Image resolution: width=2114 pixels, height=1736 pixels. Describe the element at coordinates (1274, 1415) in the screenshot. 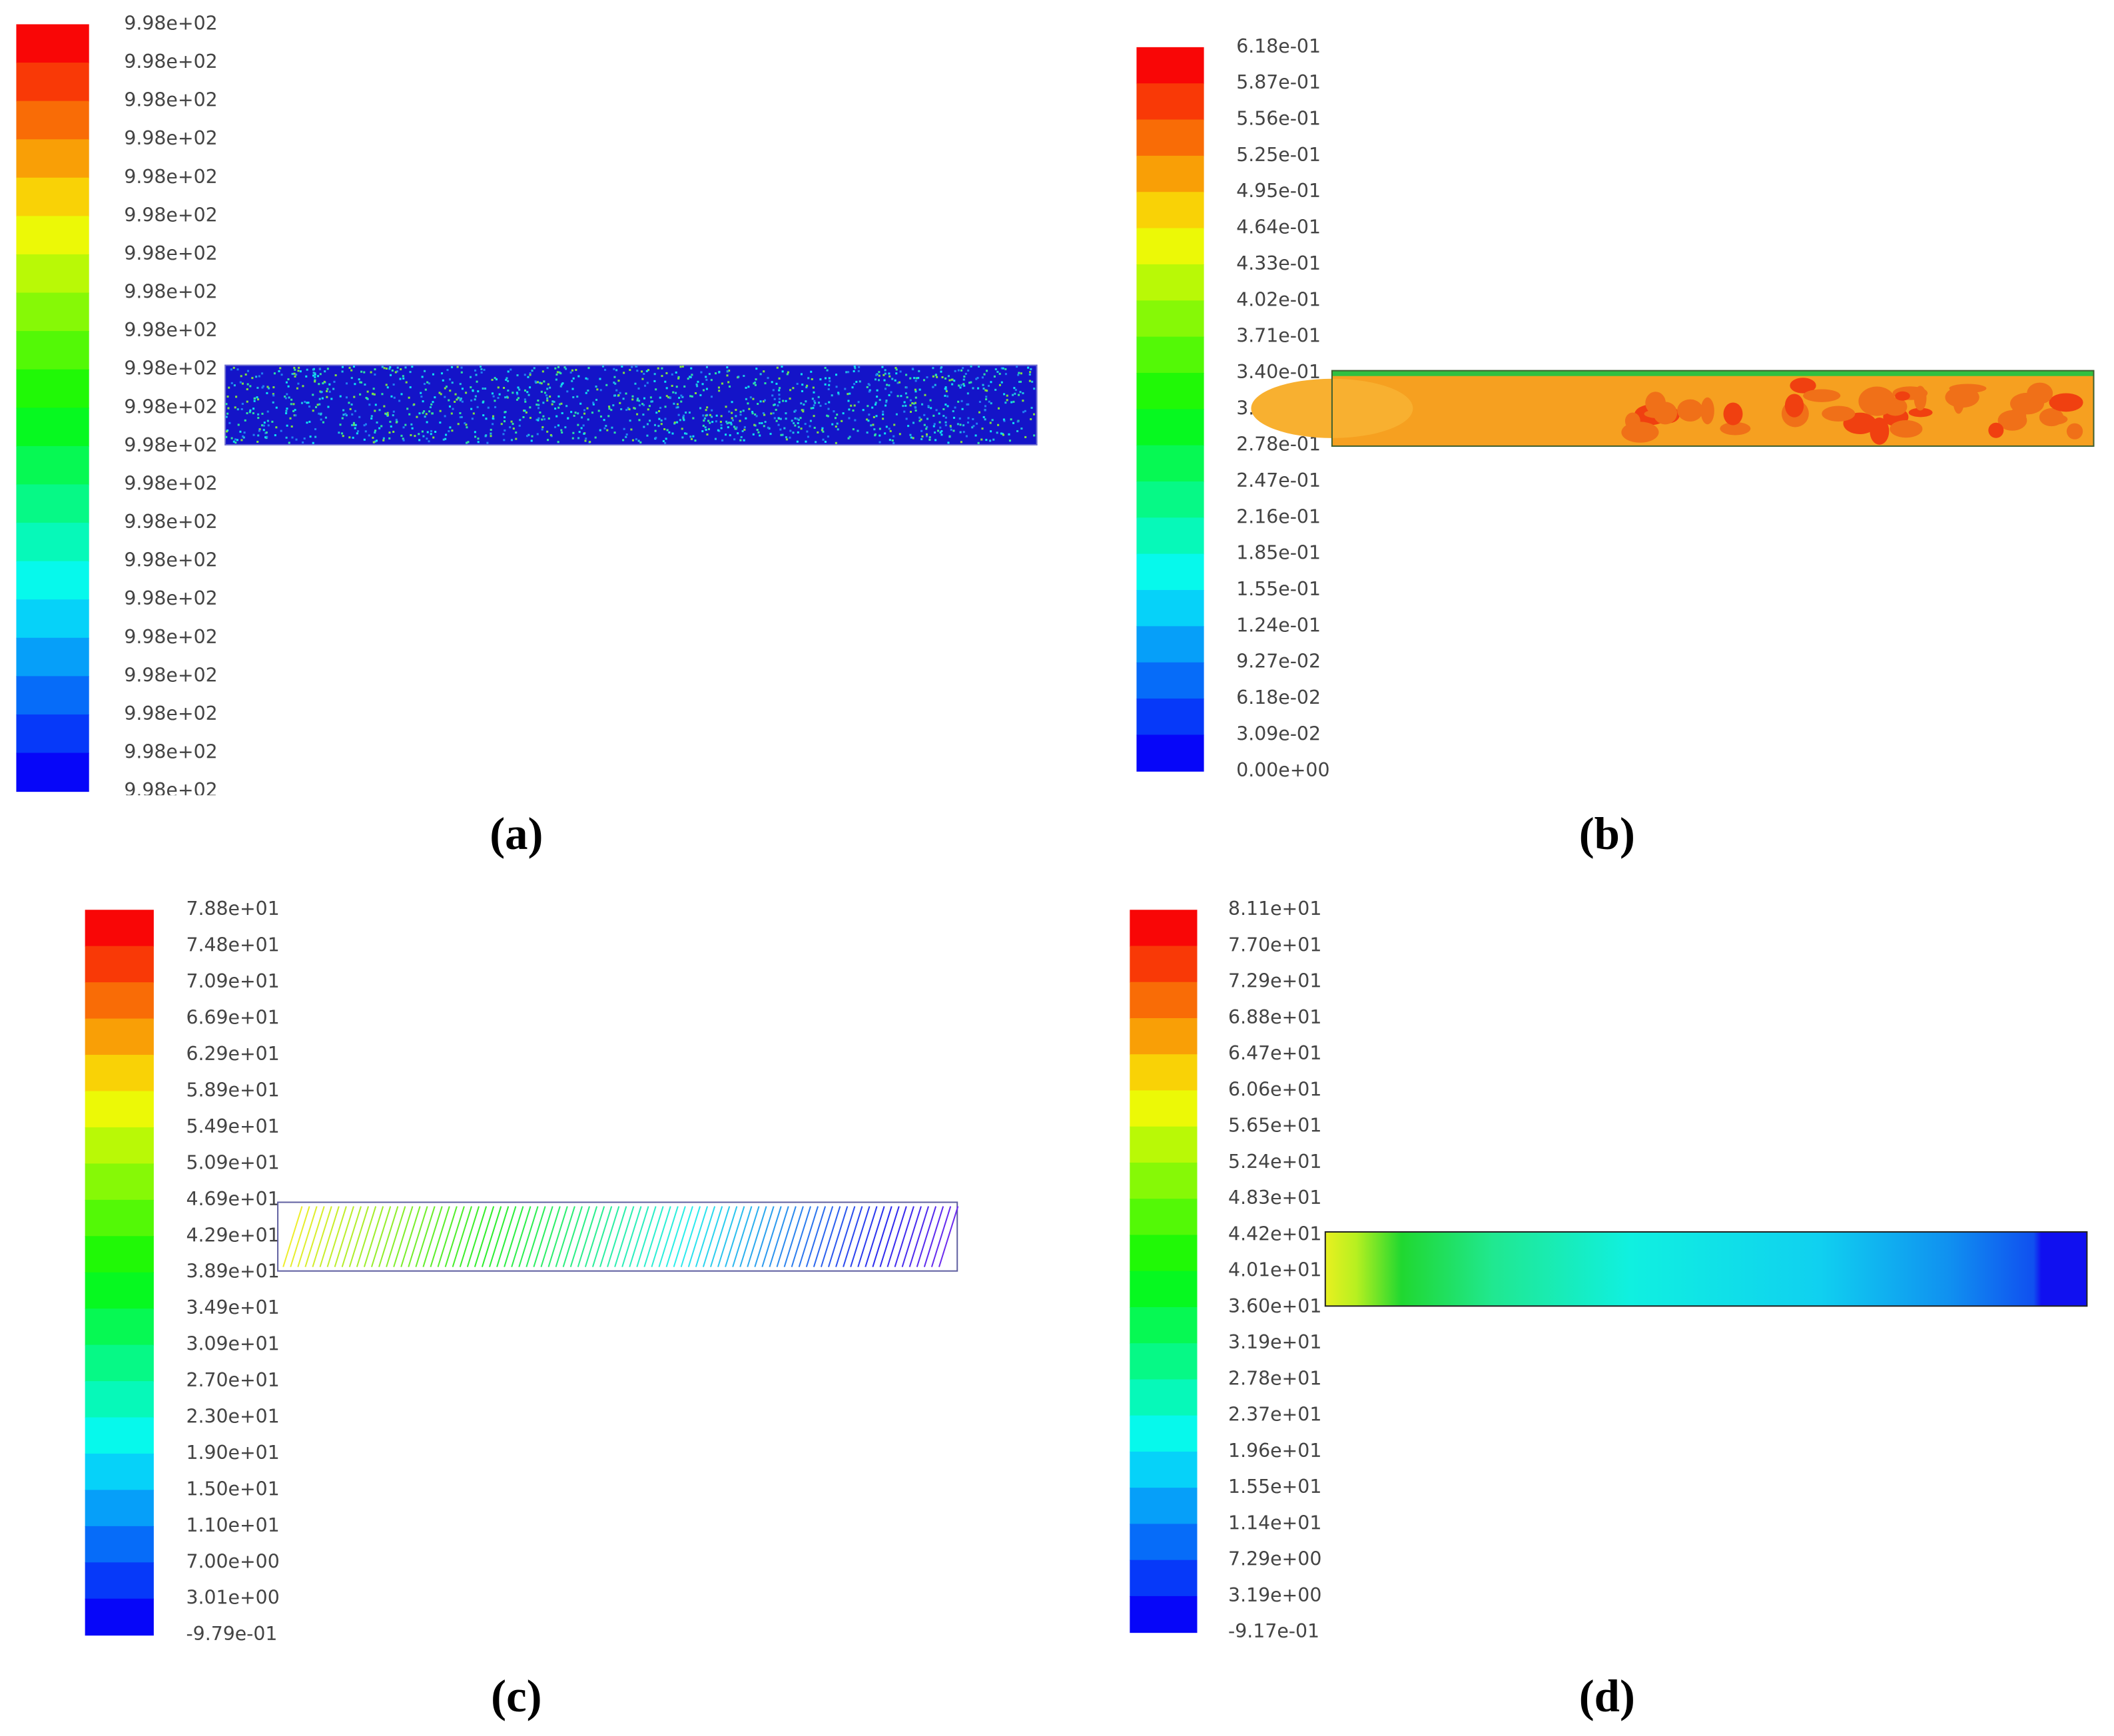

I see `colorbar-label: 2.37e+01` at that location.